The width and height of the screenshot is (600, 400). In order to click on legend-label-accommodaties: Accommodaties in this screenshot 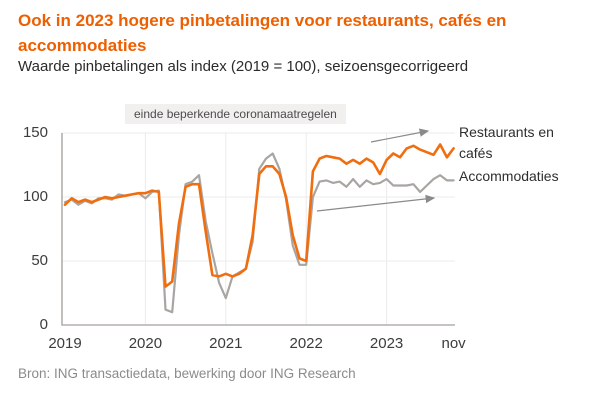, I will do `click(509, 176)`.